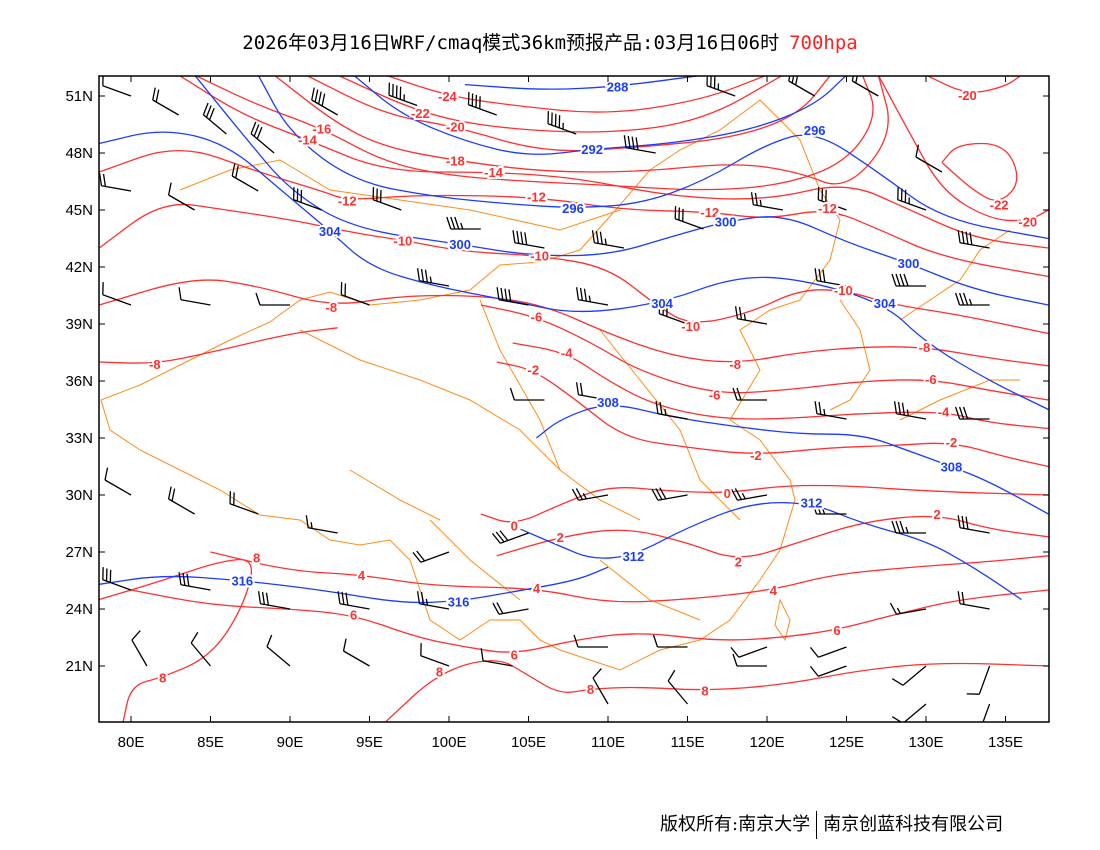  What do you see at coordinates (131, 742) in the screenshot?
I see `lon-tick-label: 80E` at bounding box center [131, 742].